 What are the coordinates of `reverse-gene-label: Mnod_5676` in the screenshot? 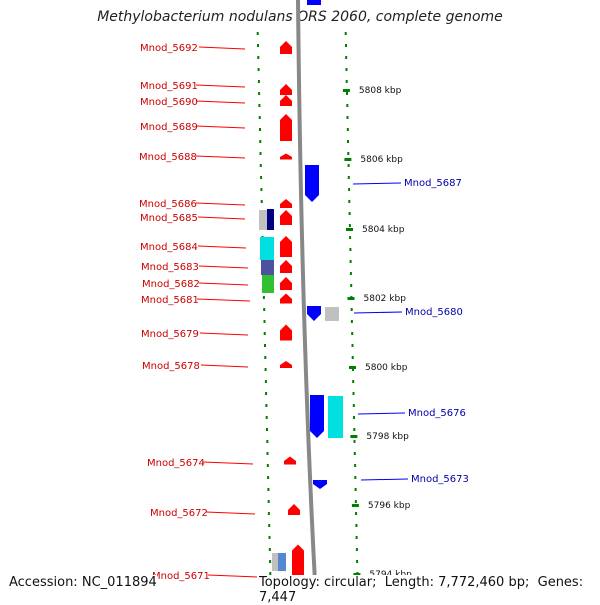 It's located at (437, 413).